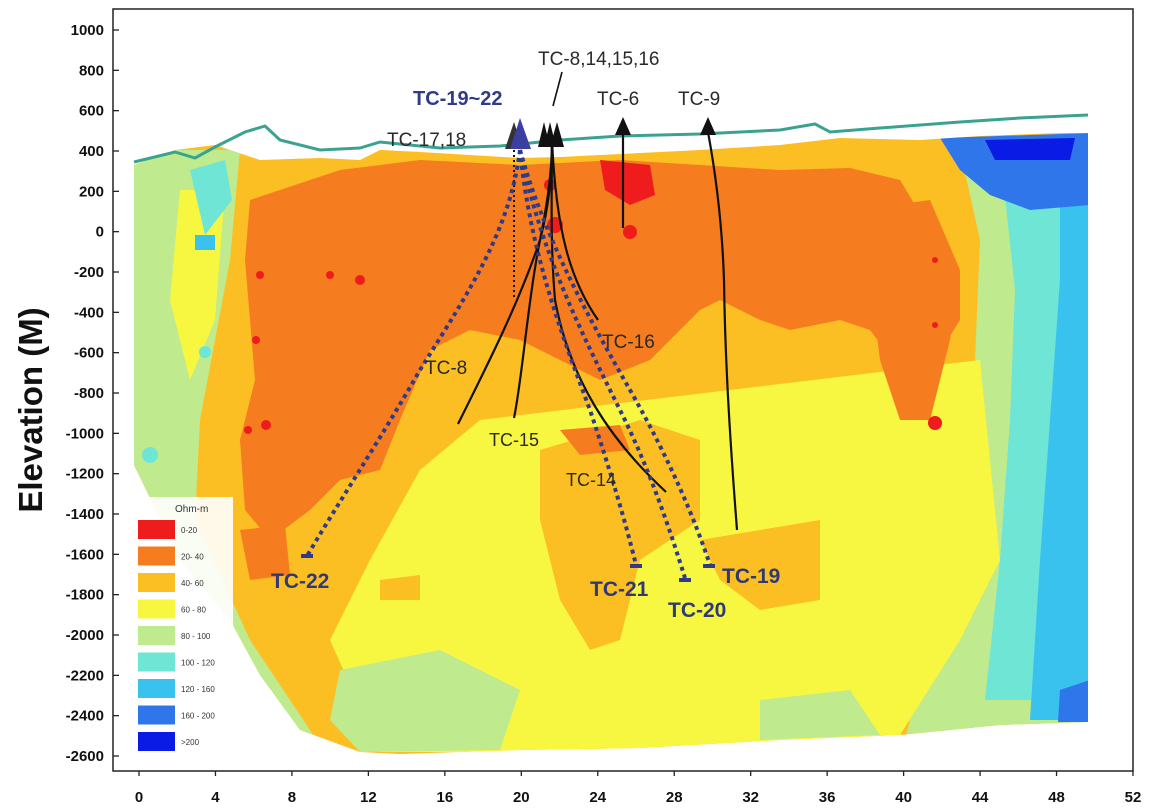  What do you see at coordinates (458, 99) in the screenshot?
I see `label-tc-19-22: TC-19~22` at bounding box center [458, 99].